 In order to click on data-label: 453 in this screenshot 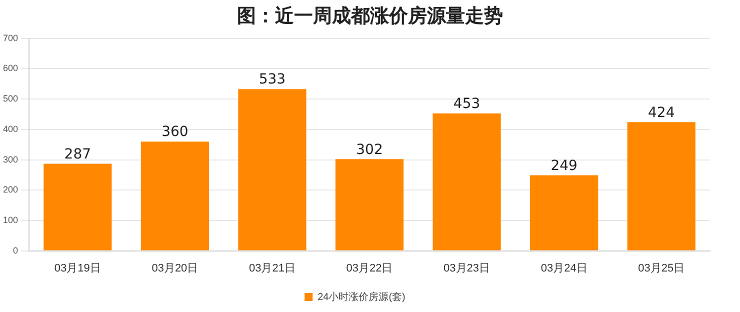, I will do `click(466, 104)`.